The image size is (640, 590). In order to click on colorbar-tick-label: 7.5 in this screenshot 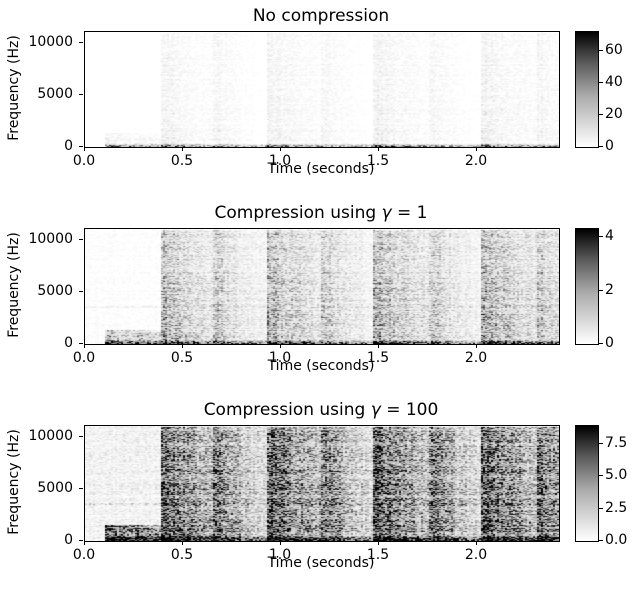, I will do `click(616, 443)`.